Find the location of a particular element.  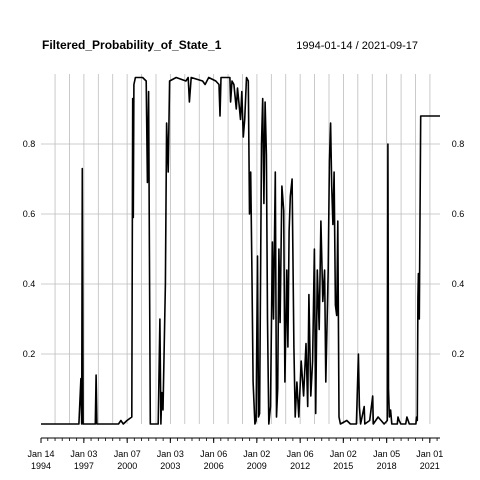

y-tick-label-right: 0.2 is located at coordinates (458, 354).